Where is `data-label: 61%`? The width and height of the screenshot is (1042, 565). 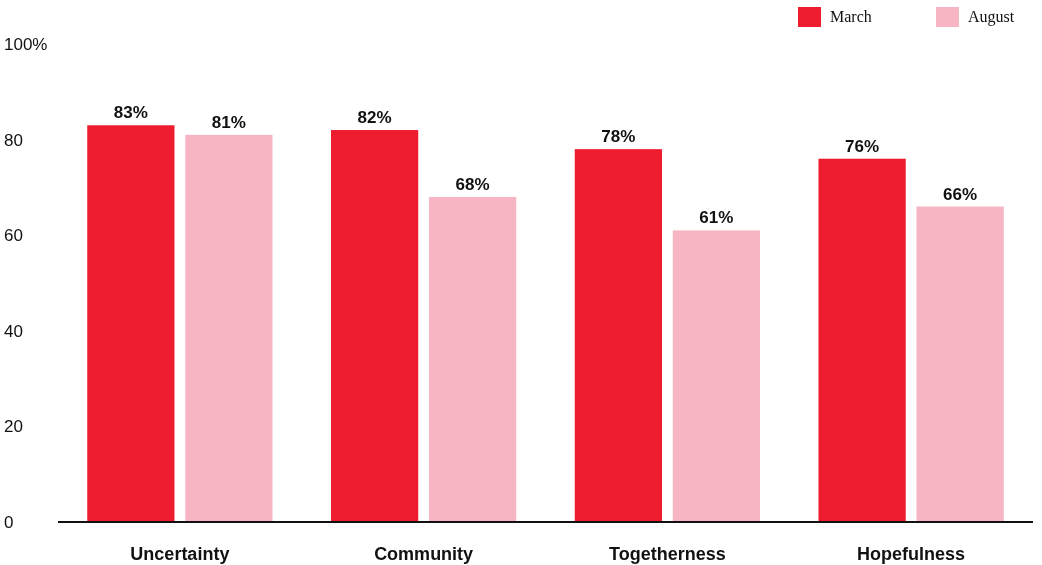 data-label: 61% is located at coordinates (716, 218).